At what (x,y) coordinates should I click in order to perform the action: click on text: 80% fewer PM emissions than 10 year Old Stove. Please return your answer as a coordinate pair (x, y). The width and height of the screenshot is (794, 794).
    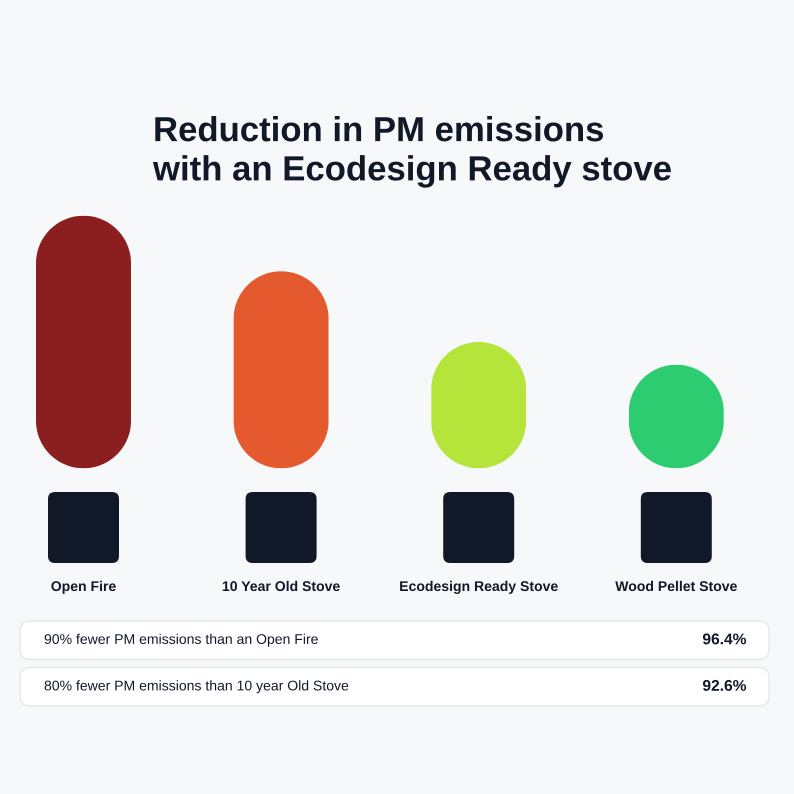
    Looking at the image, I should click on (196, 687).